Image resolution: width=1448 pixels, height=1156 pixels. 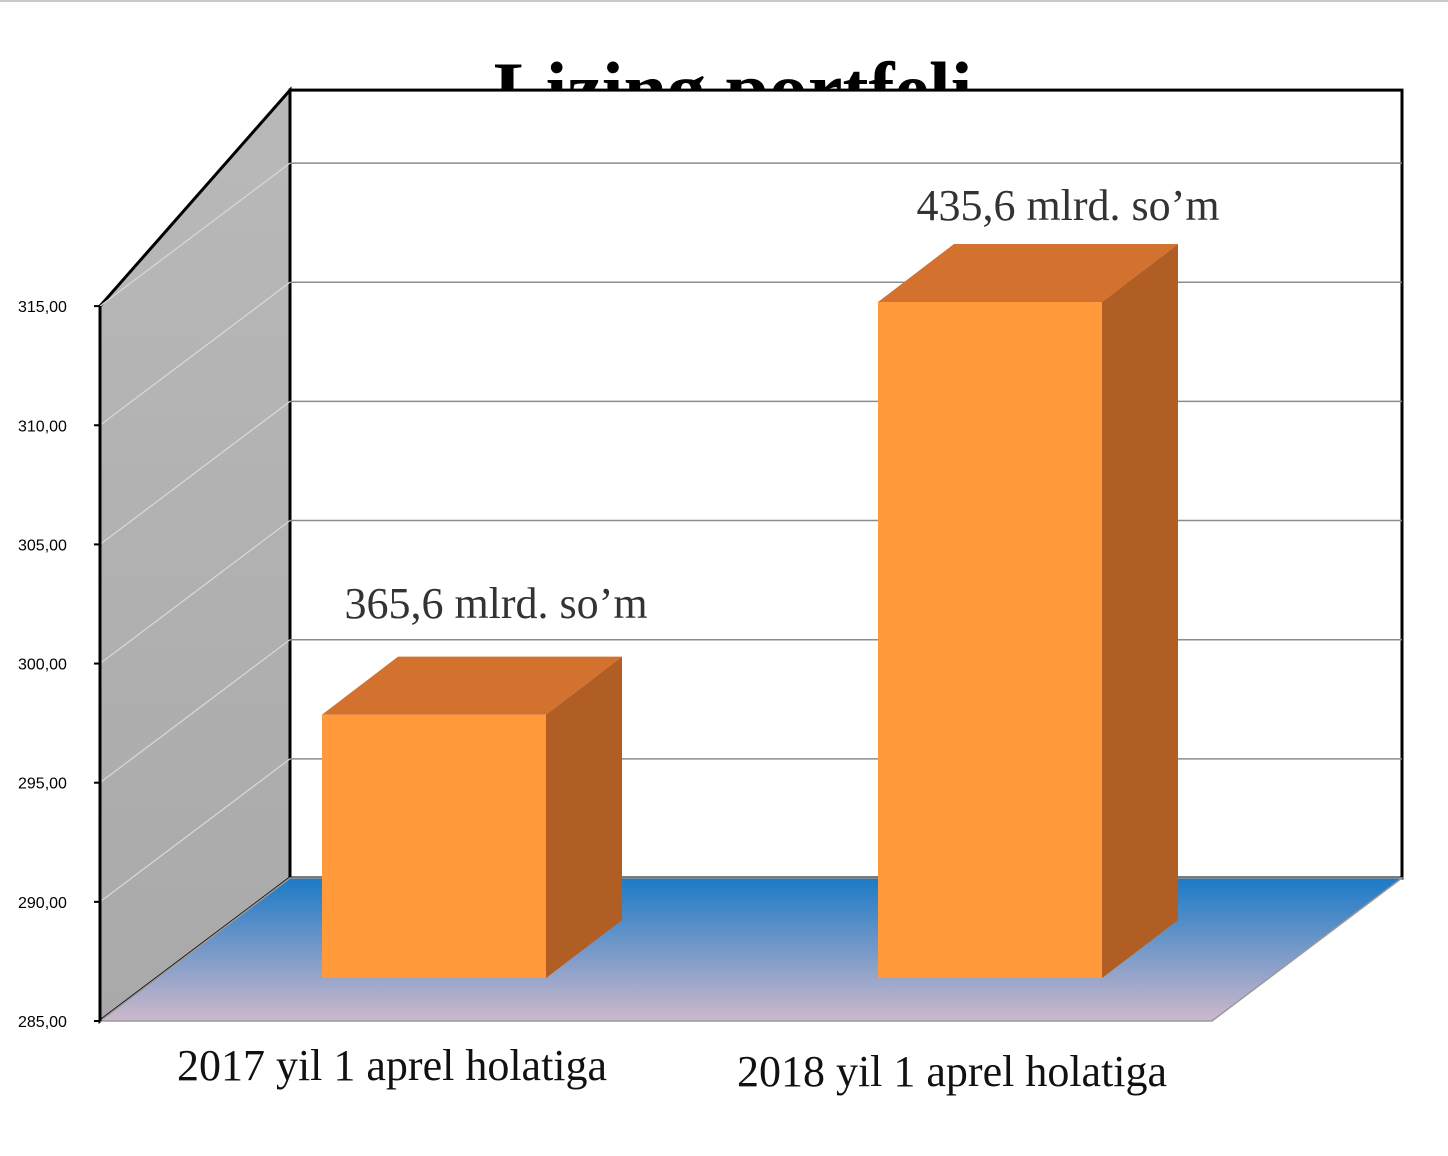 What do you see at coordinates (42, 903) in the screenshot?
I see `y-tick-label: 290,00` at bounding box center [42, 903].